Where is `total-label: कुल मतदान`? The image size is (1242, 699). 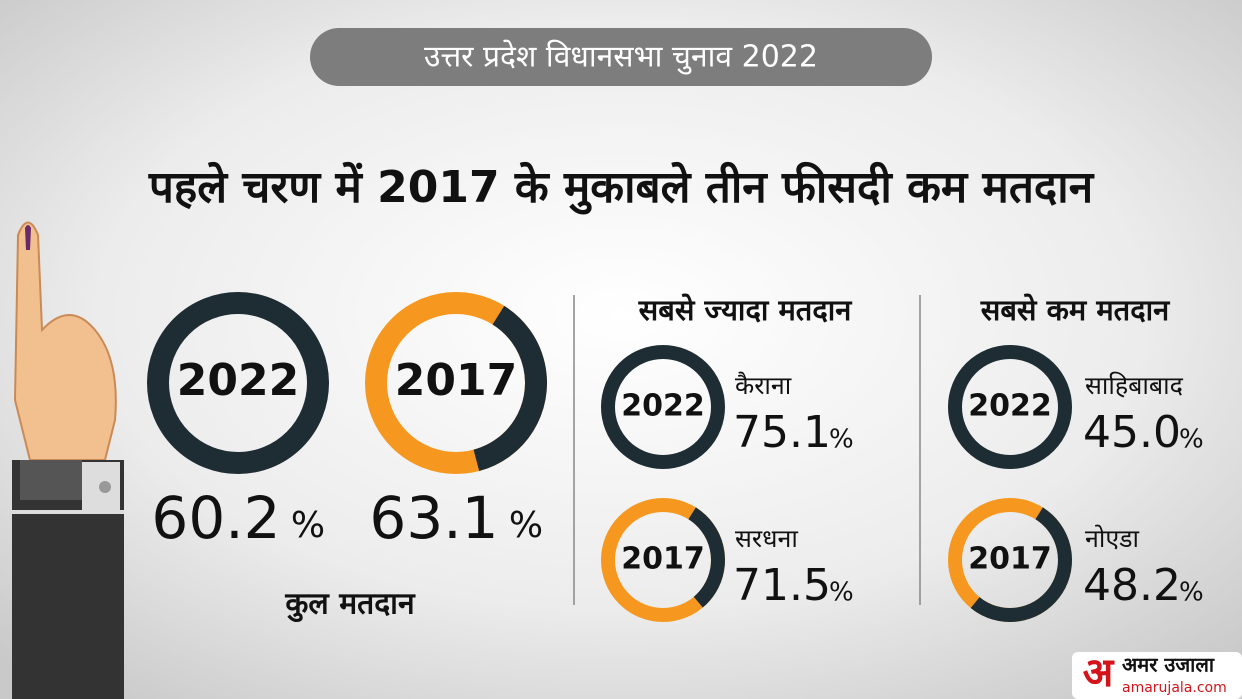
total-label: कुल मतदान is located at coordinates (350, 605).